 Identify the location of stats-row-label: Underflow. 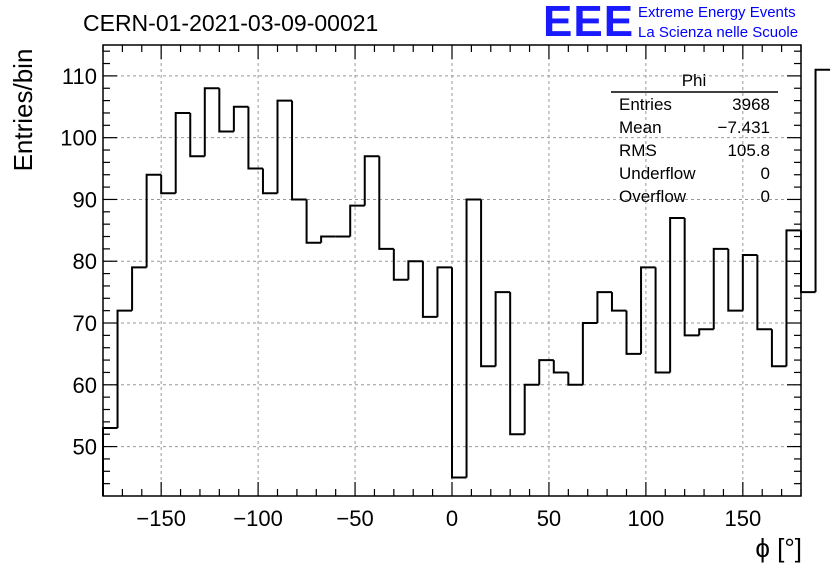
(657, 173).